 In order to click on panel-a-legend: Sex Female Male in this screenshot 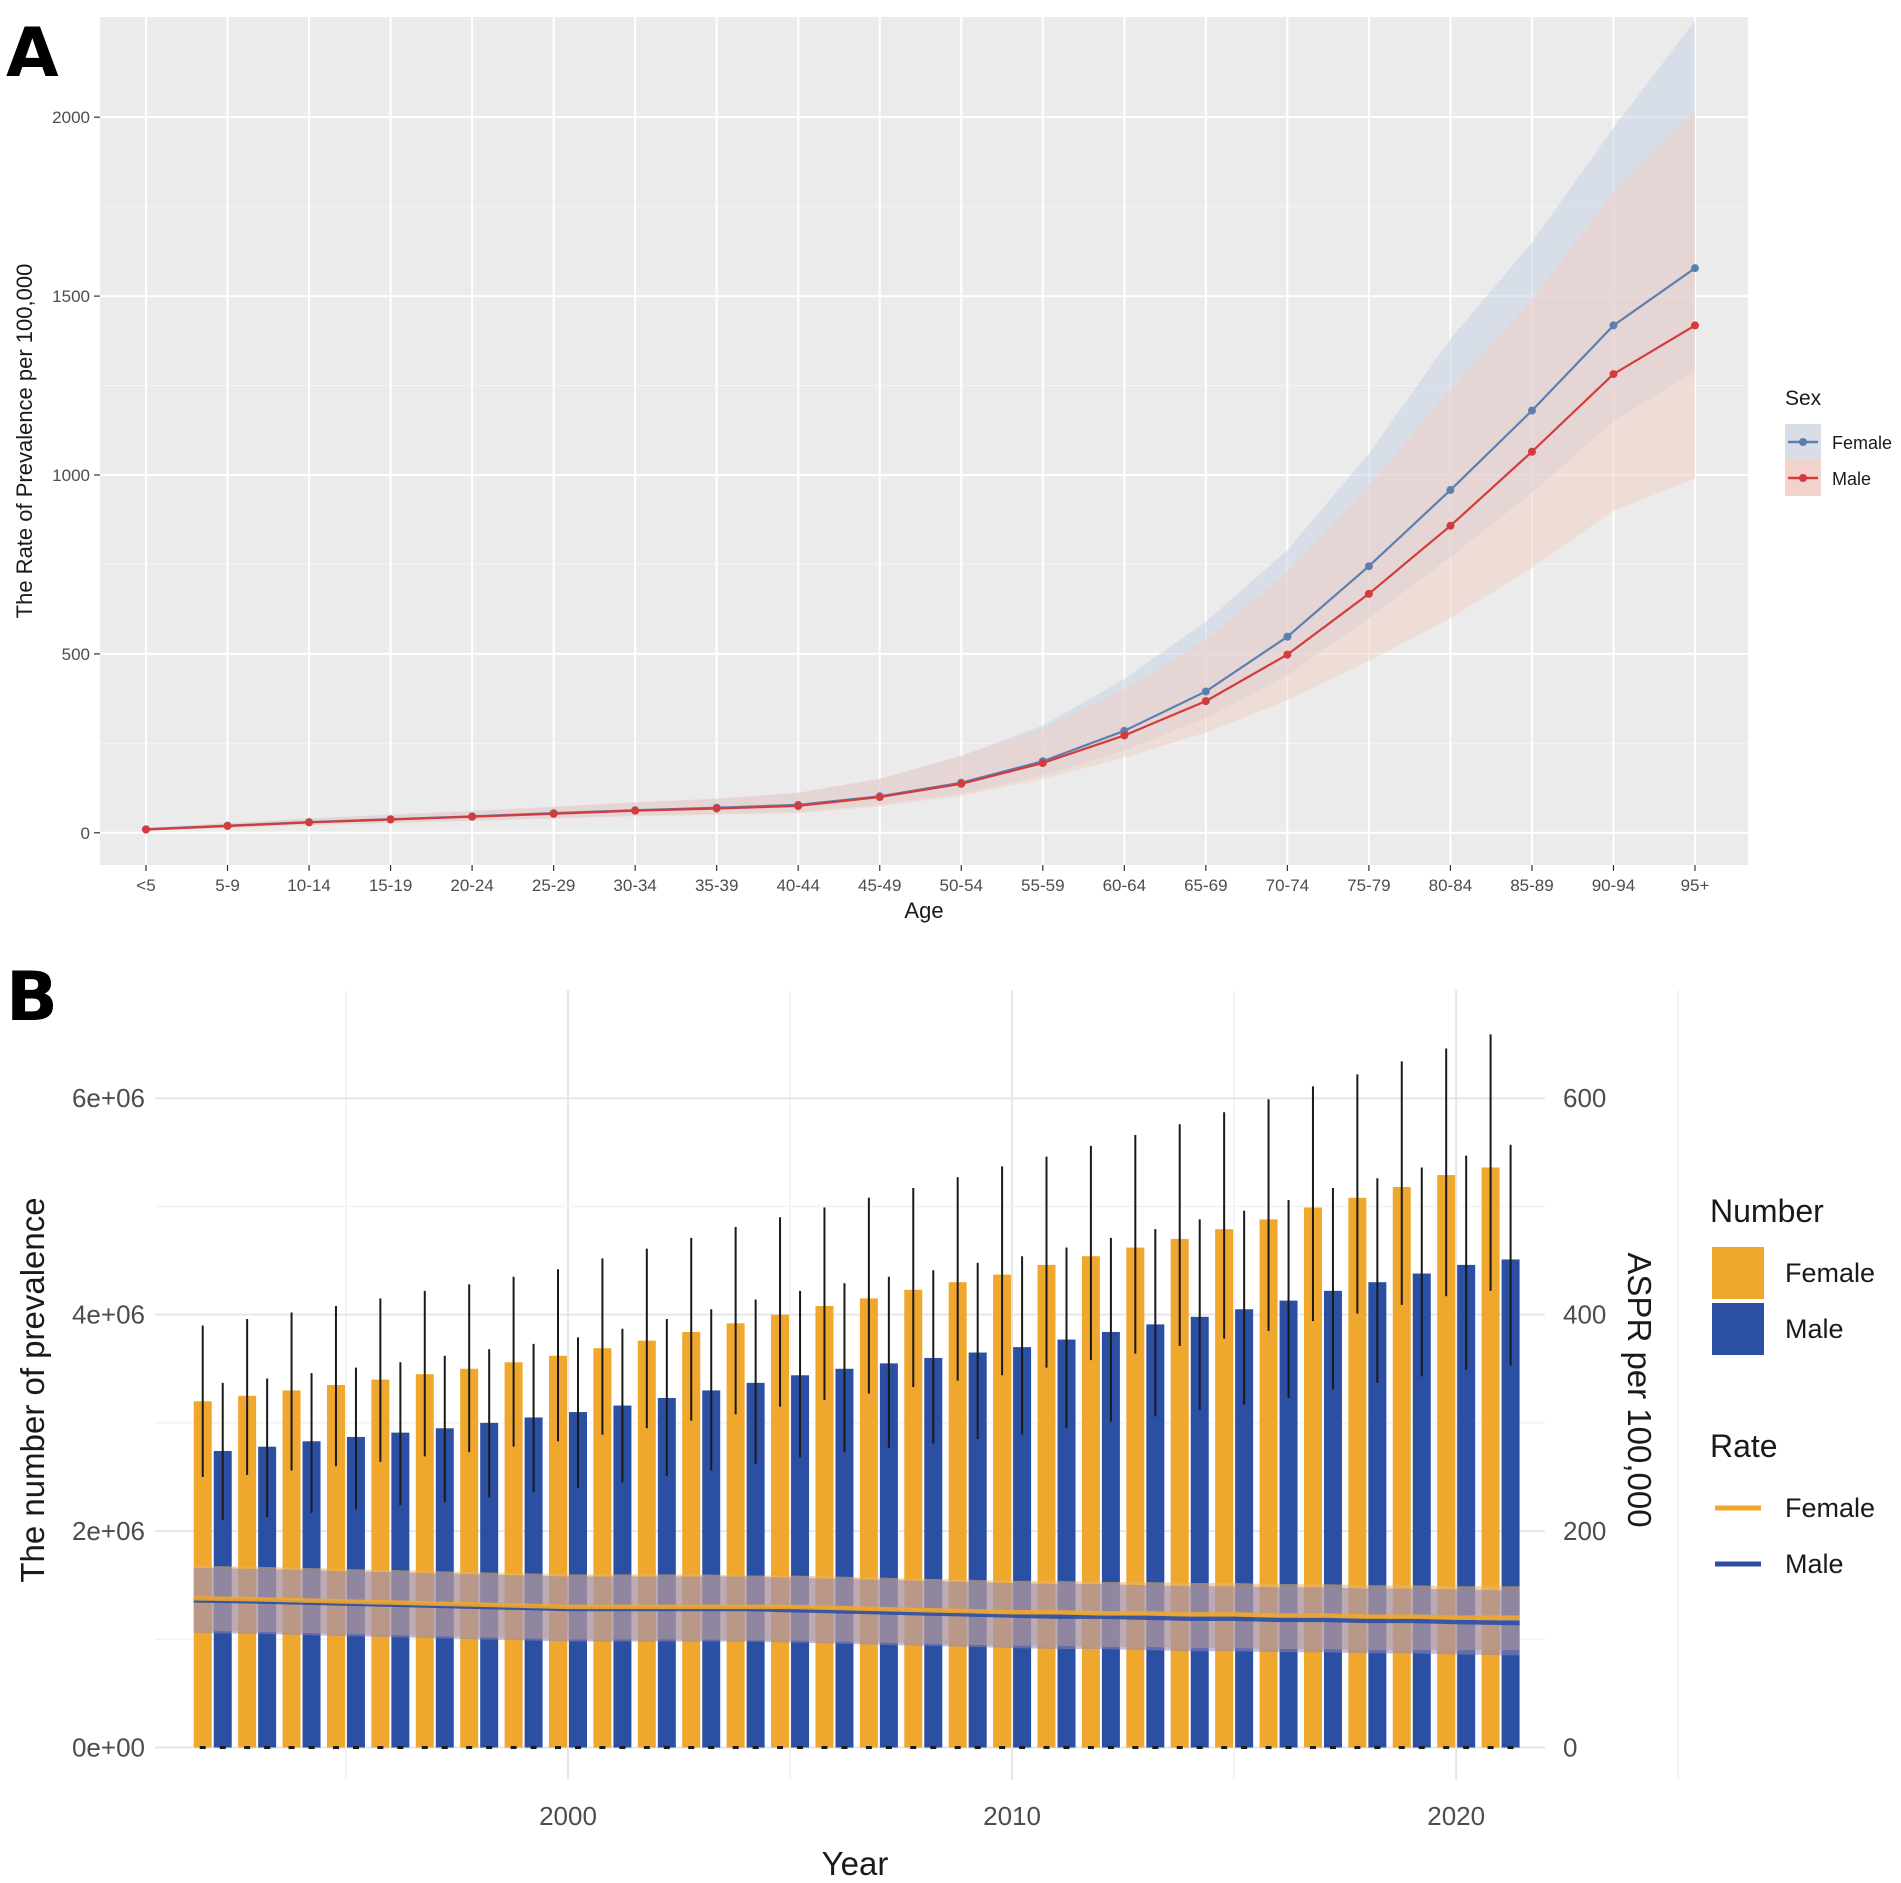, I will do `click(1838, 441)`.